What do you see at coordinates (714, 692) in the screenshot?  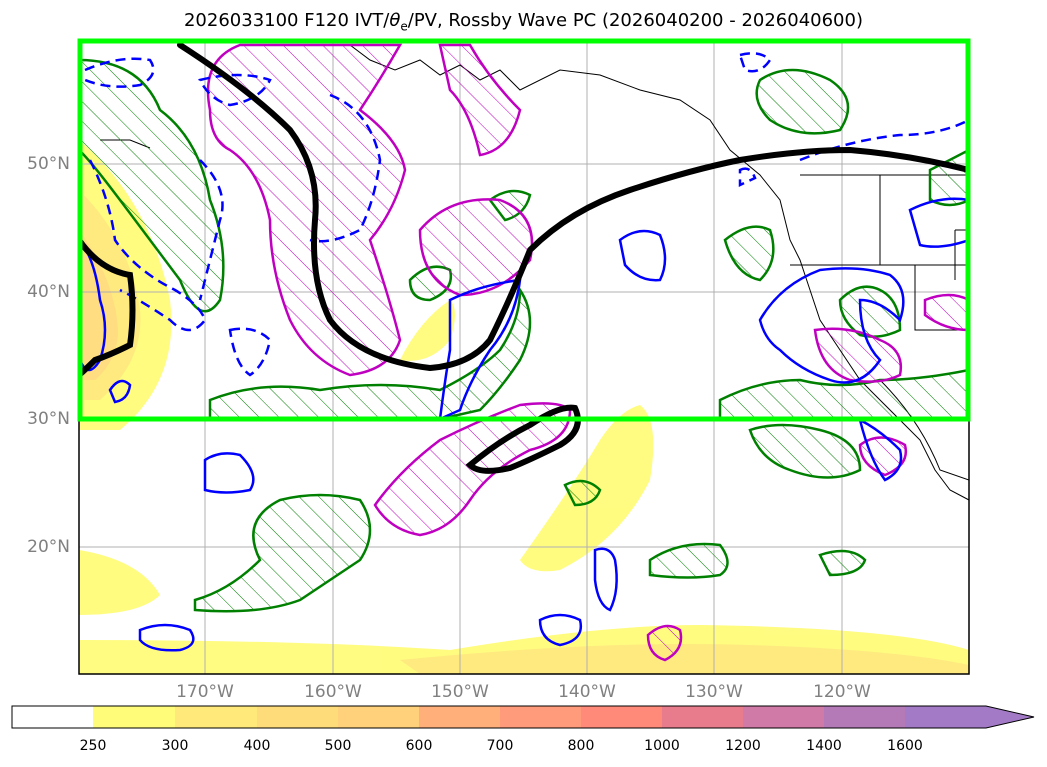 I see `lon-label: 130°W` at bounding box center [714, 692].